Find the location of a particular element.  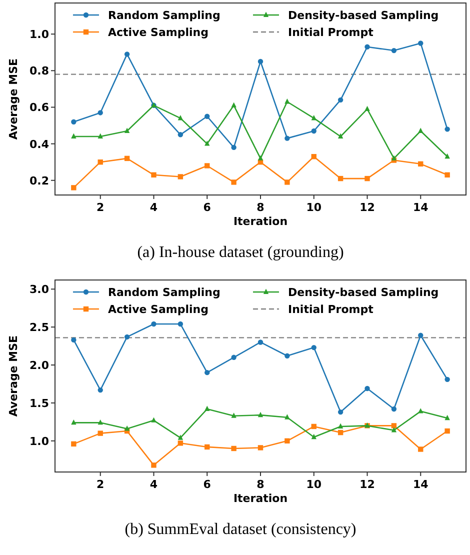

y-tick-label: 3.0 is located at coordinates (40, 289).